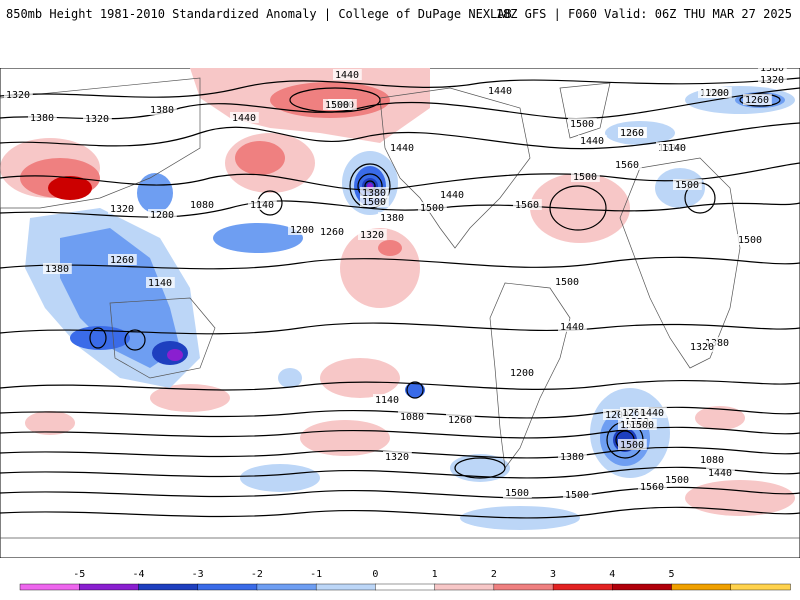  I want to click on colorbar-tick-label: 3, so click(553, 574).